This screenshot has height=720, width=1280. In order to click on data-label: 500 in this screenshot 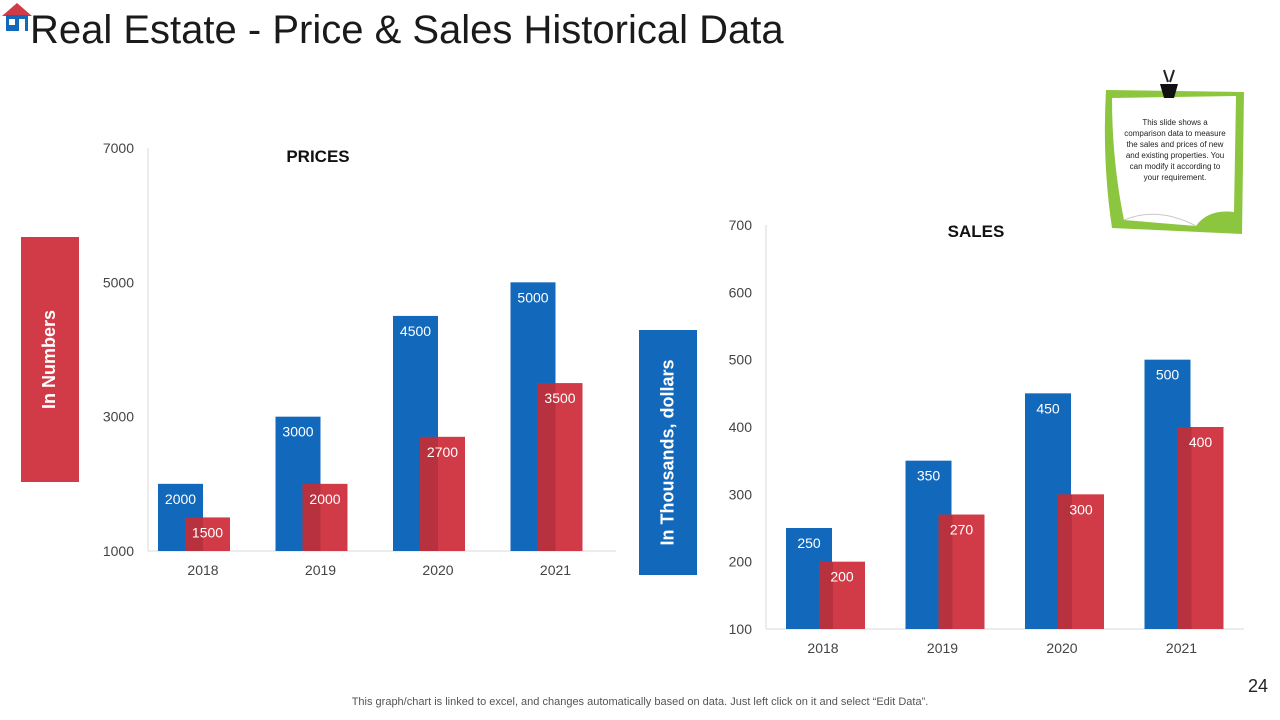, I will do `click(1168, 375)`.